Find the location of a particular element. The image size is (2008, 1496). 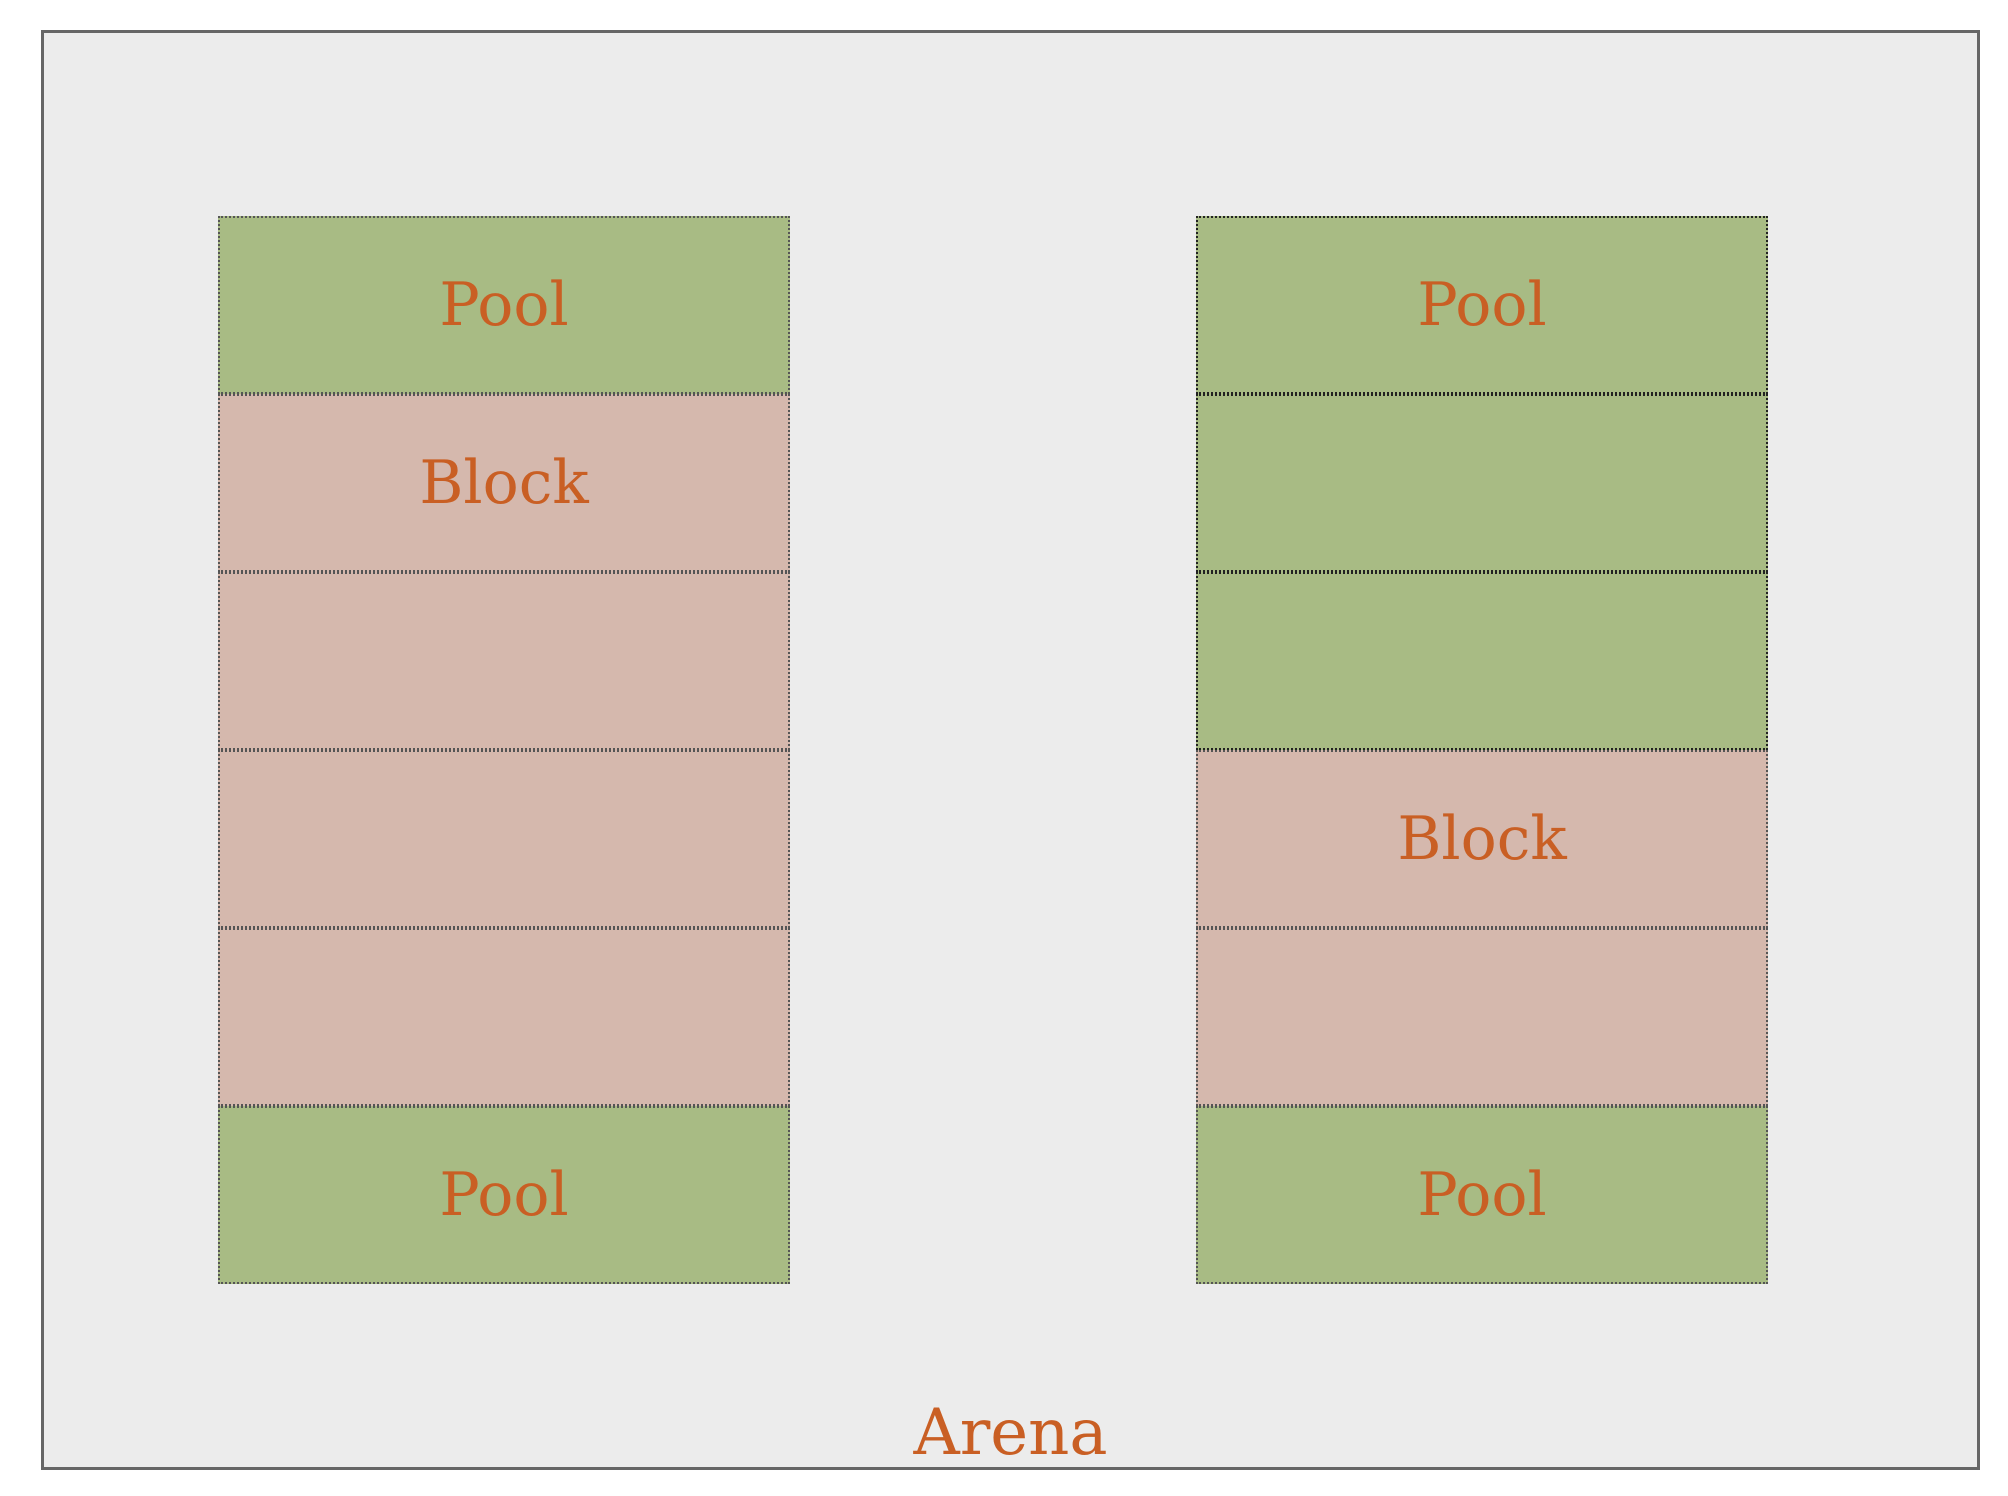

arena-label: Arena is located at coordinates (1010, 1433).